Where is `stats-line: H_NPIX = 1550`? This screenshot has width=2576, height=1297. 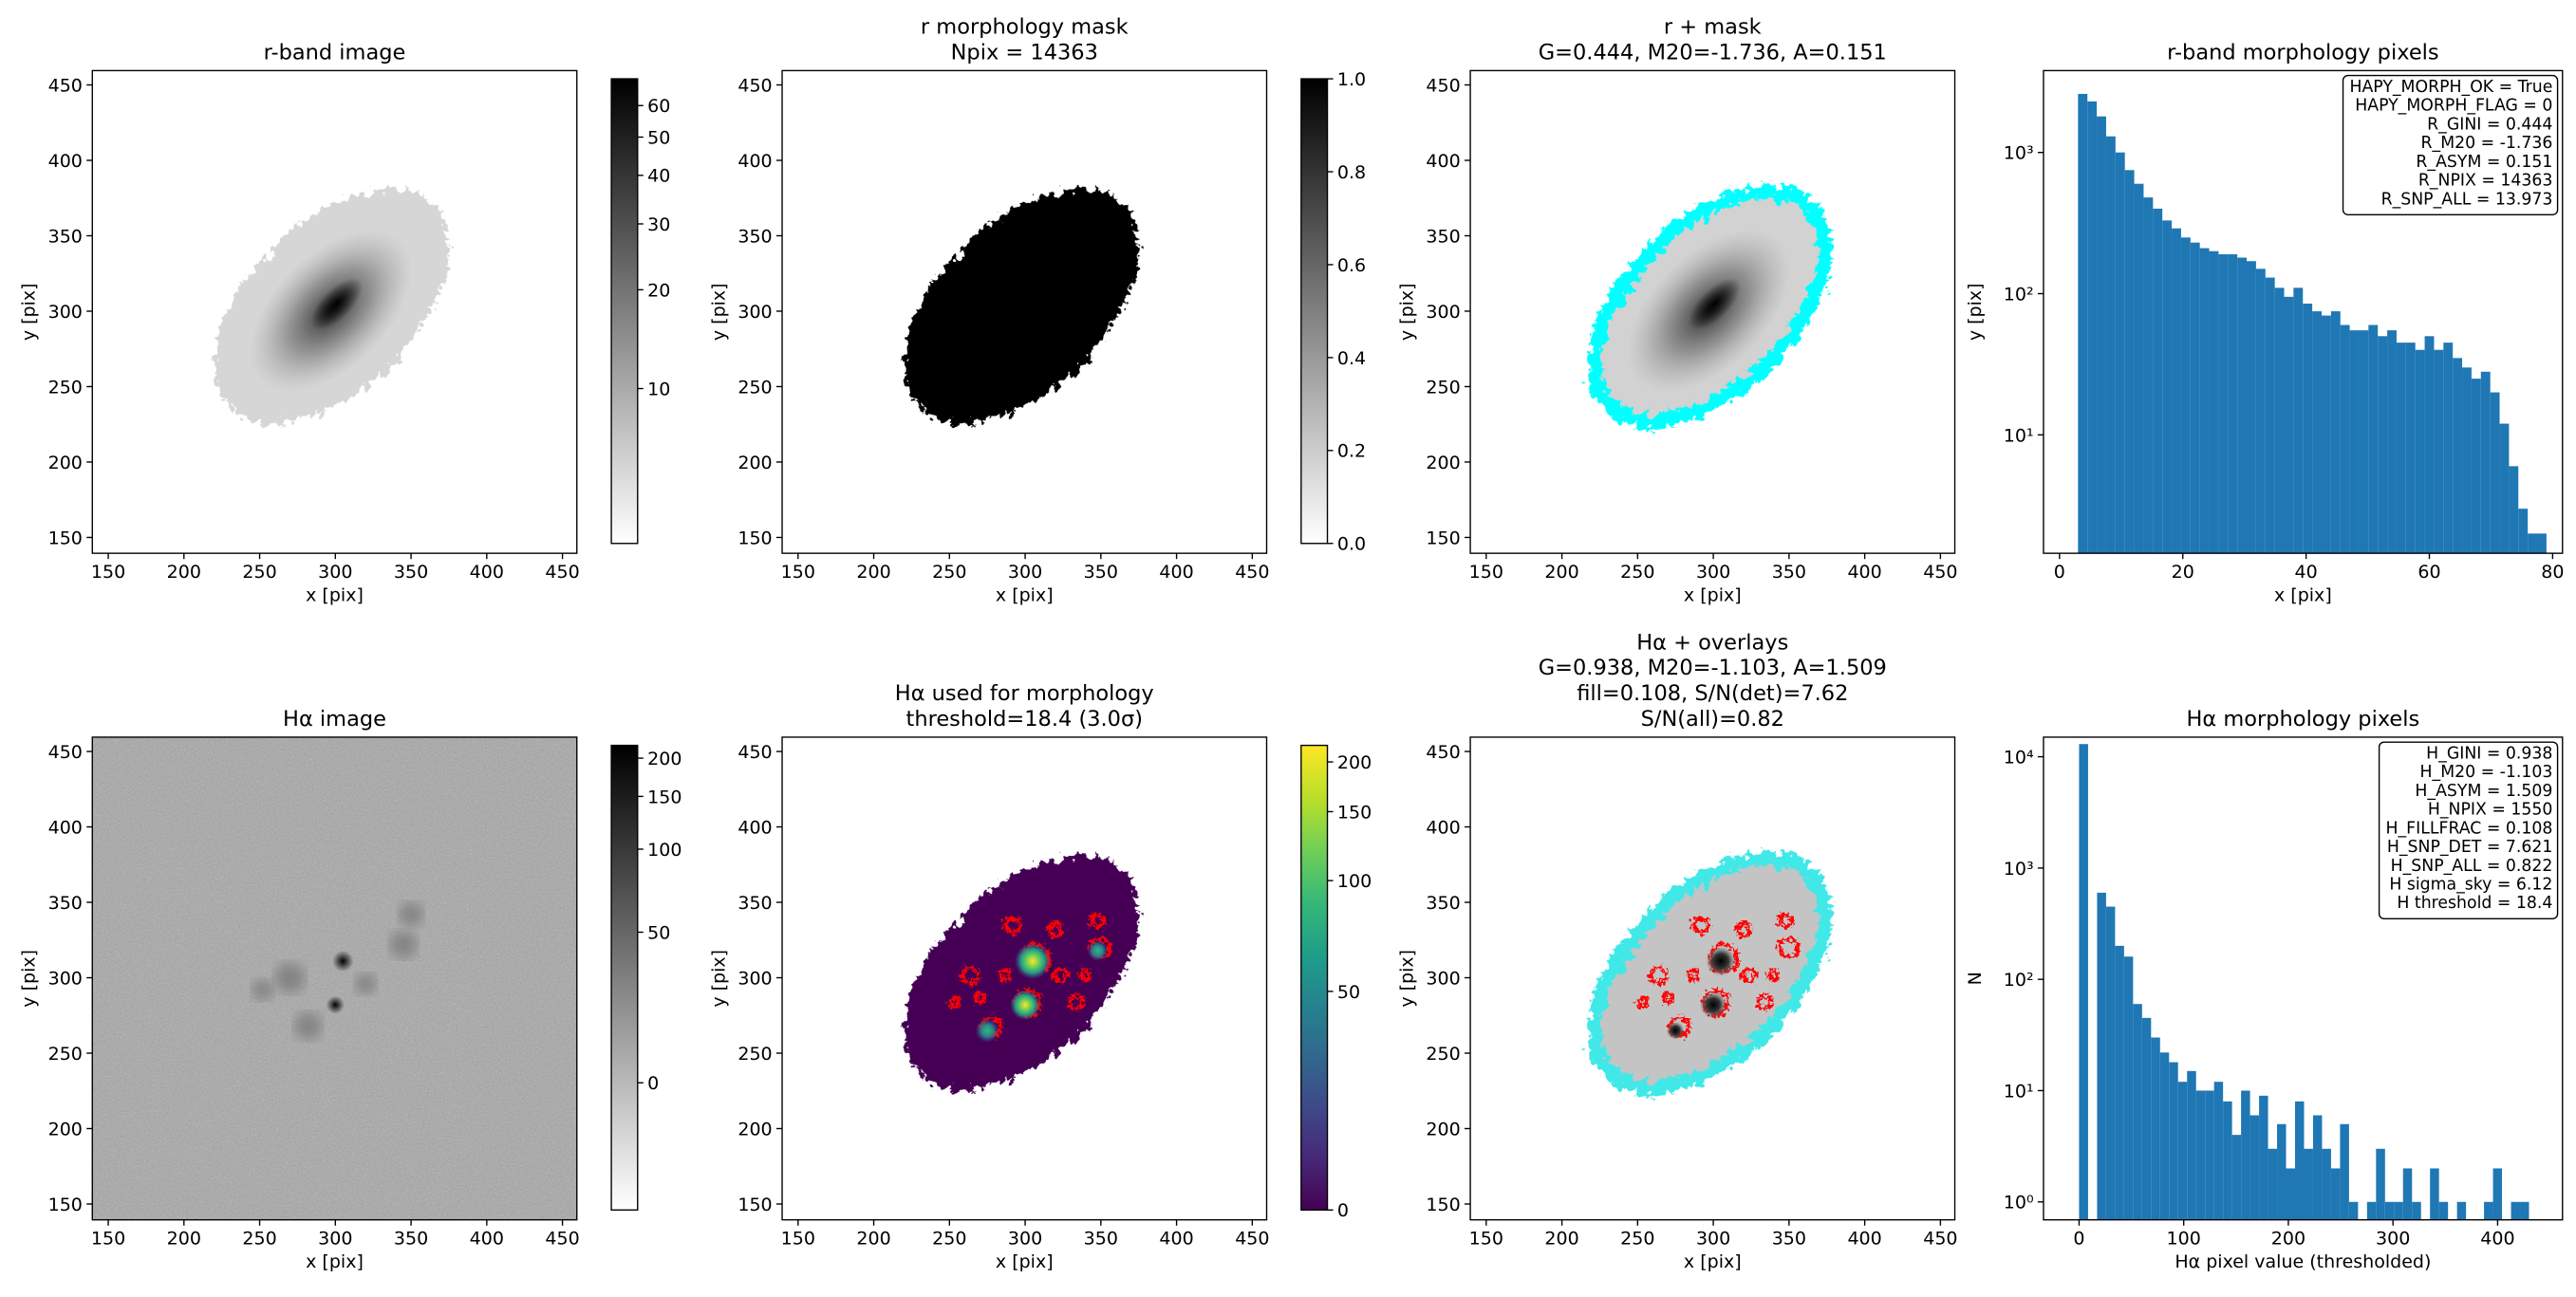 stats-line: H_NPIX = 1550 is located at coordinates (2490, 811).